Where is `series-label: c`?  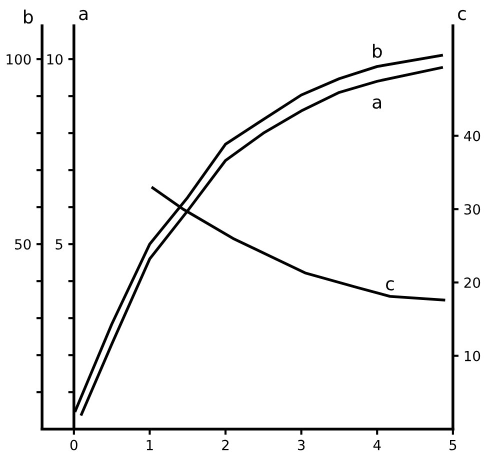
series-label: c is located at coordinates (390, 285).